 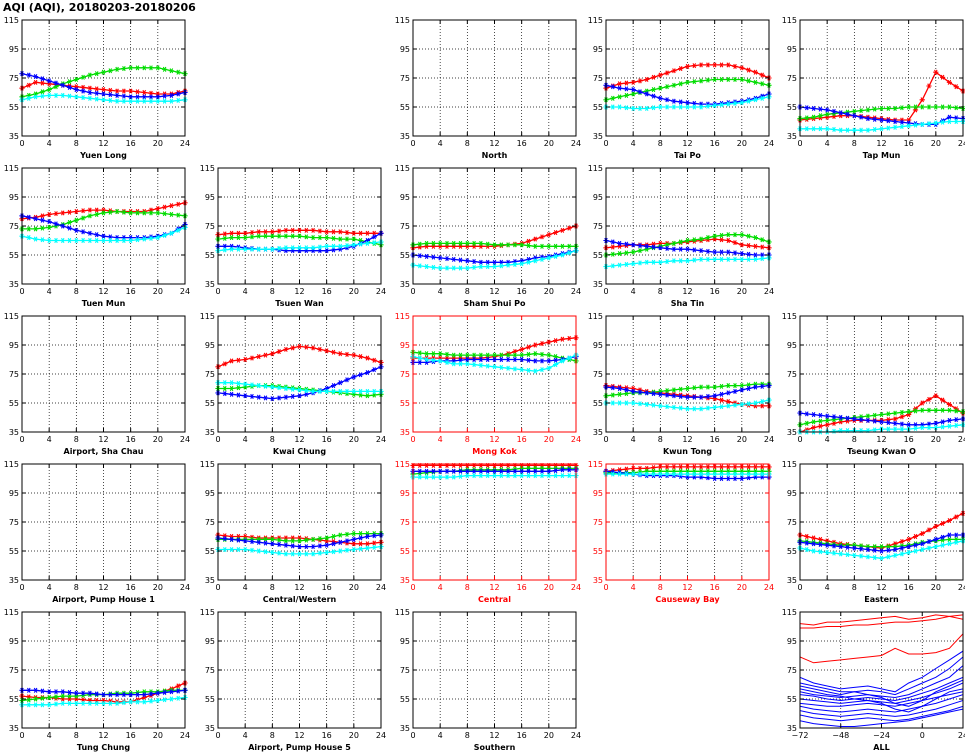 I want to click on chart-panel: 35 55 75 95 115 0 4 8 12 16 20 24 Mong Kok, so click(x=488, y=384).